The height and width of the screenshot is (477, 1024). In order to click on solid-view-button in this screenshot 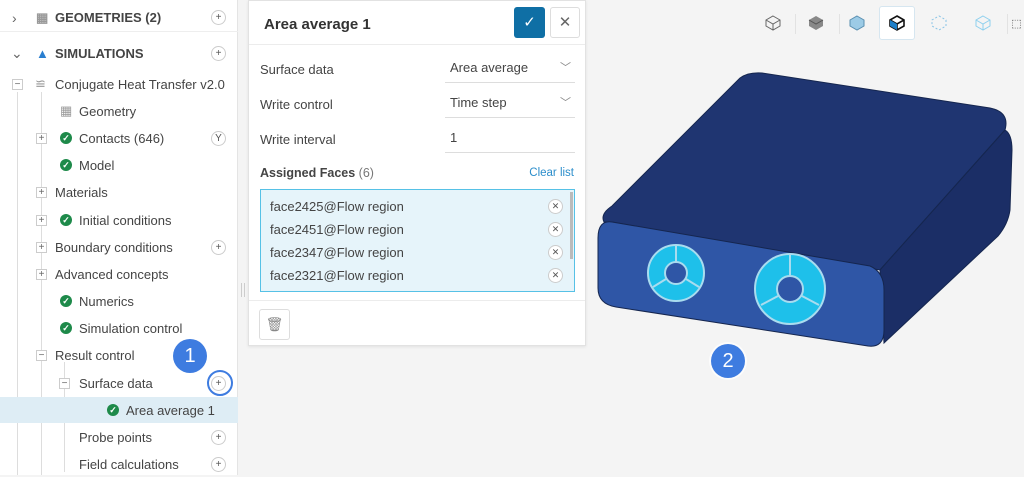, I will do `click(816, 23)`.